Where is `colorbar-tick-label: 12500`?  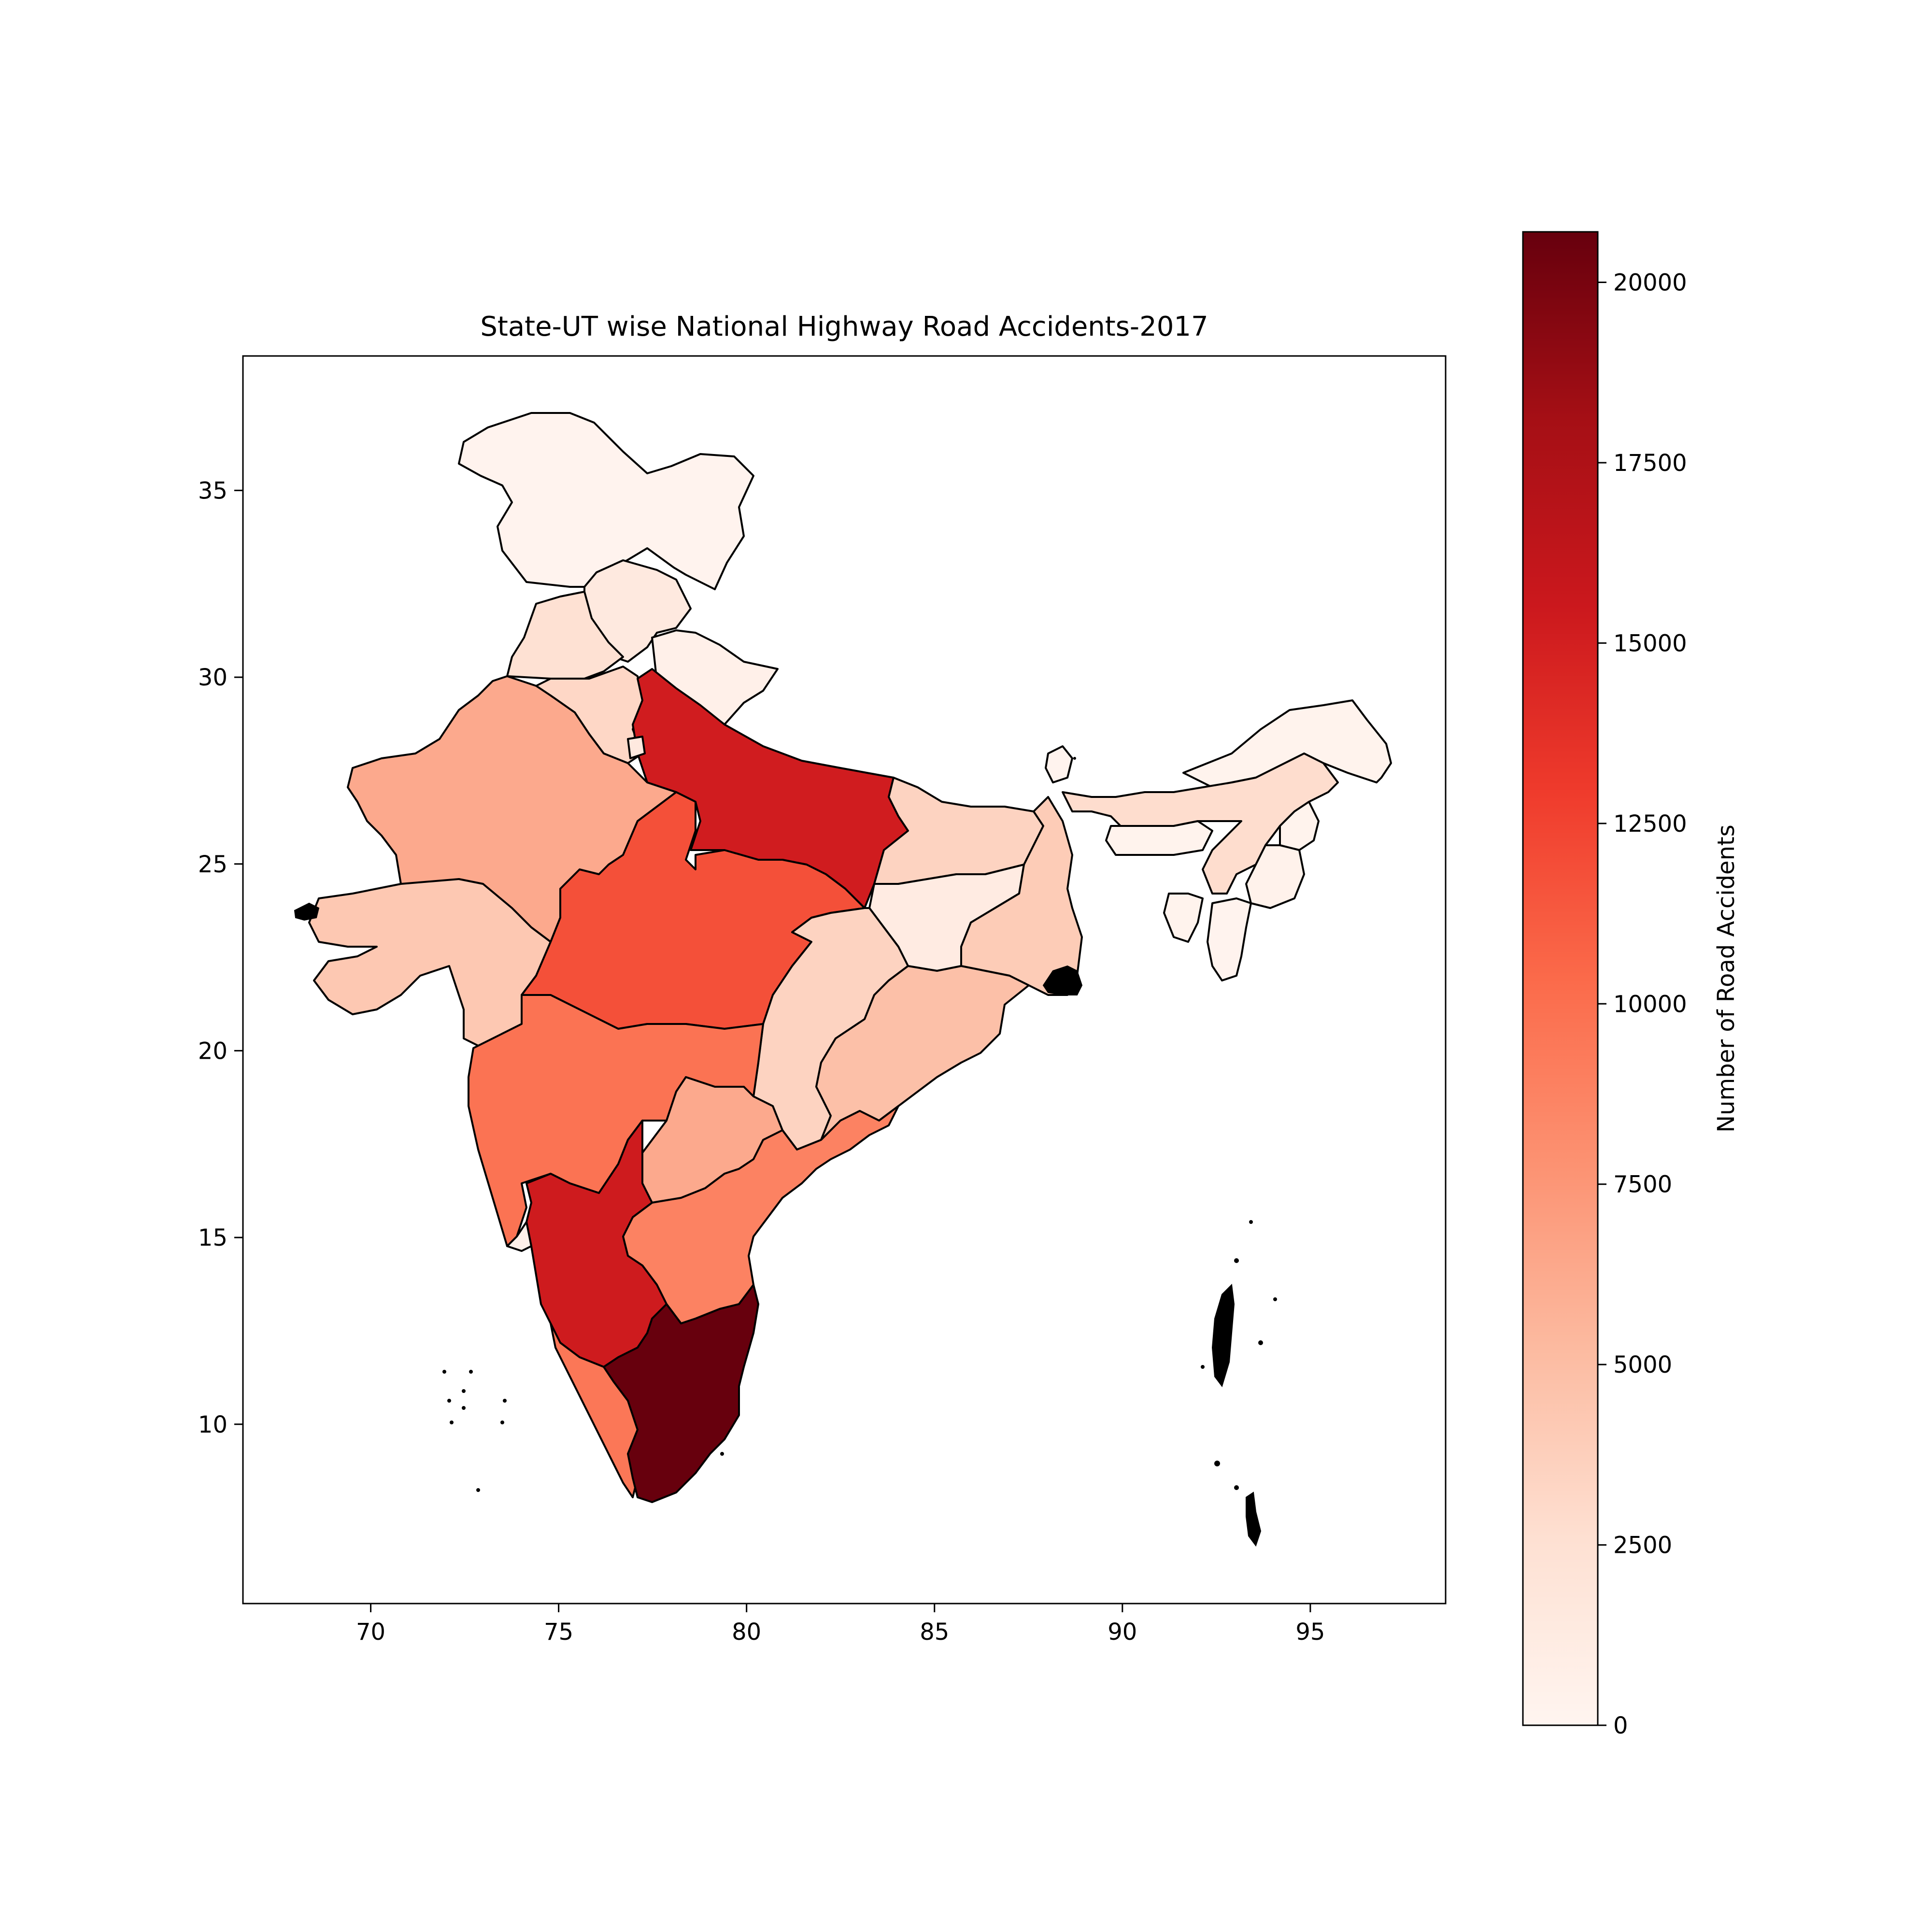 colorbar-tick-label: 12500 is located at coordinates (1650, 824).